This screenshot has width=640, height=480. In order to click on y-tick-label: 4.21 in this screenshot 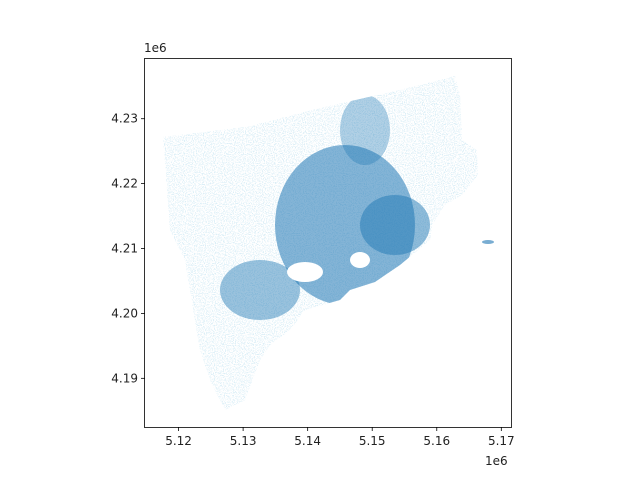, I will do `click(124, 249)`.